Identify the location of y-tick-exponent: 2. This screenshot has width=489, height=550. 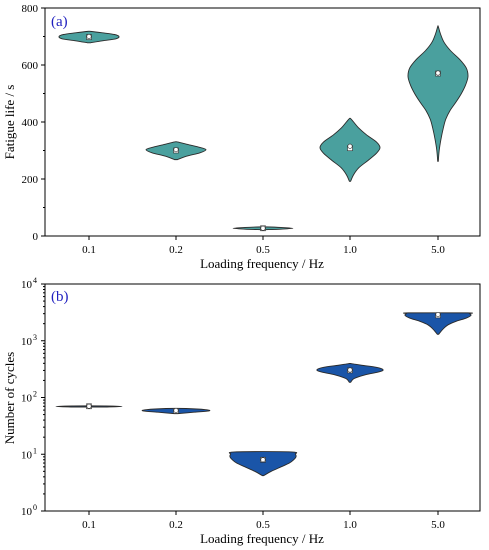
(35, 394).